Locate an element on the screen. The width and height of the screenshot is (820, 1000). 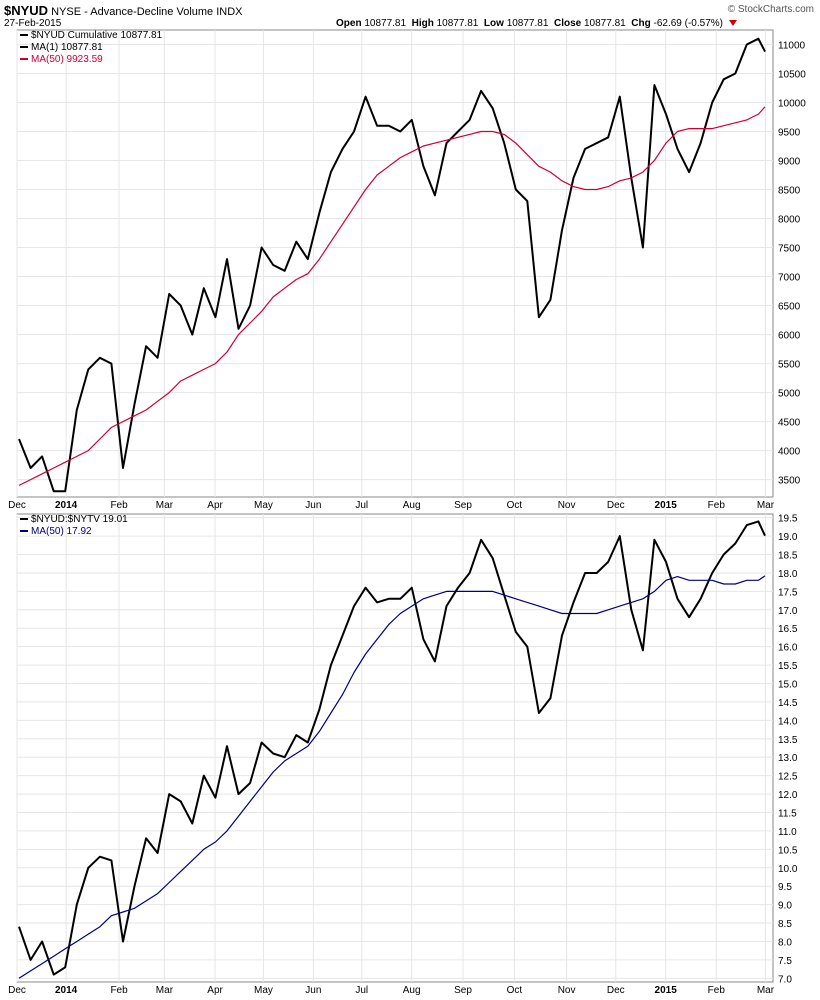
top-y-tick-label: 10500 is located at coordinates (792, 75).